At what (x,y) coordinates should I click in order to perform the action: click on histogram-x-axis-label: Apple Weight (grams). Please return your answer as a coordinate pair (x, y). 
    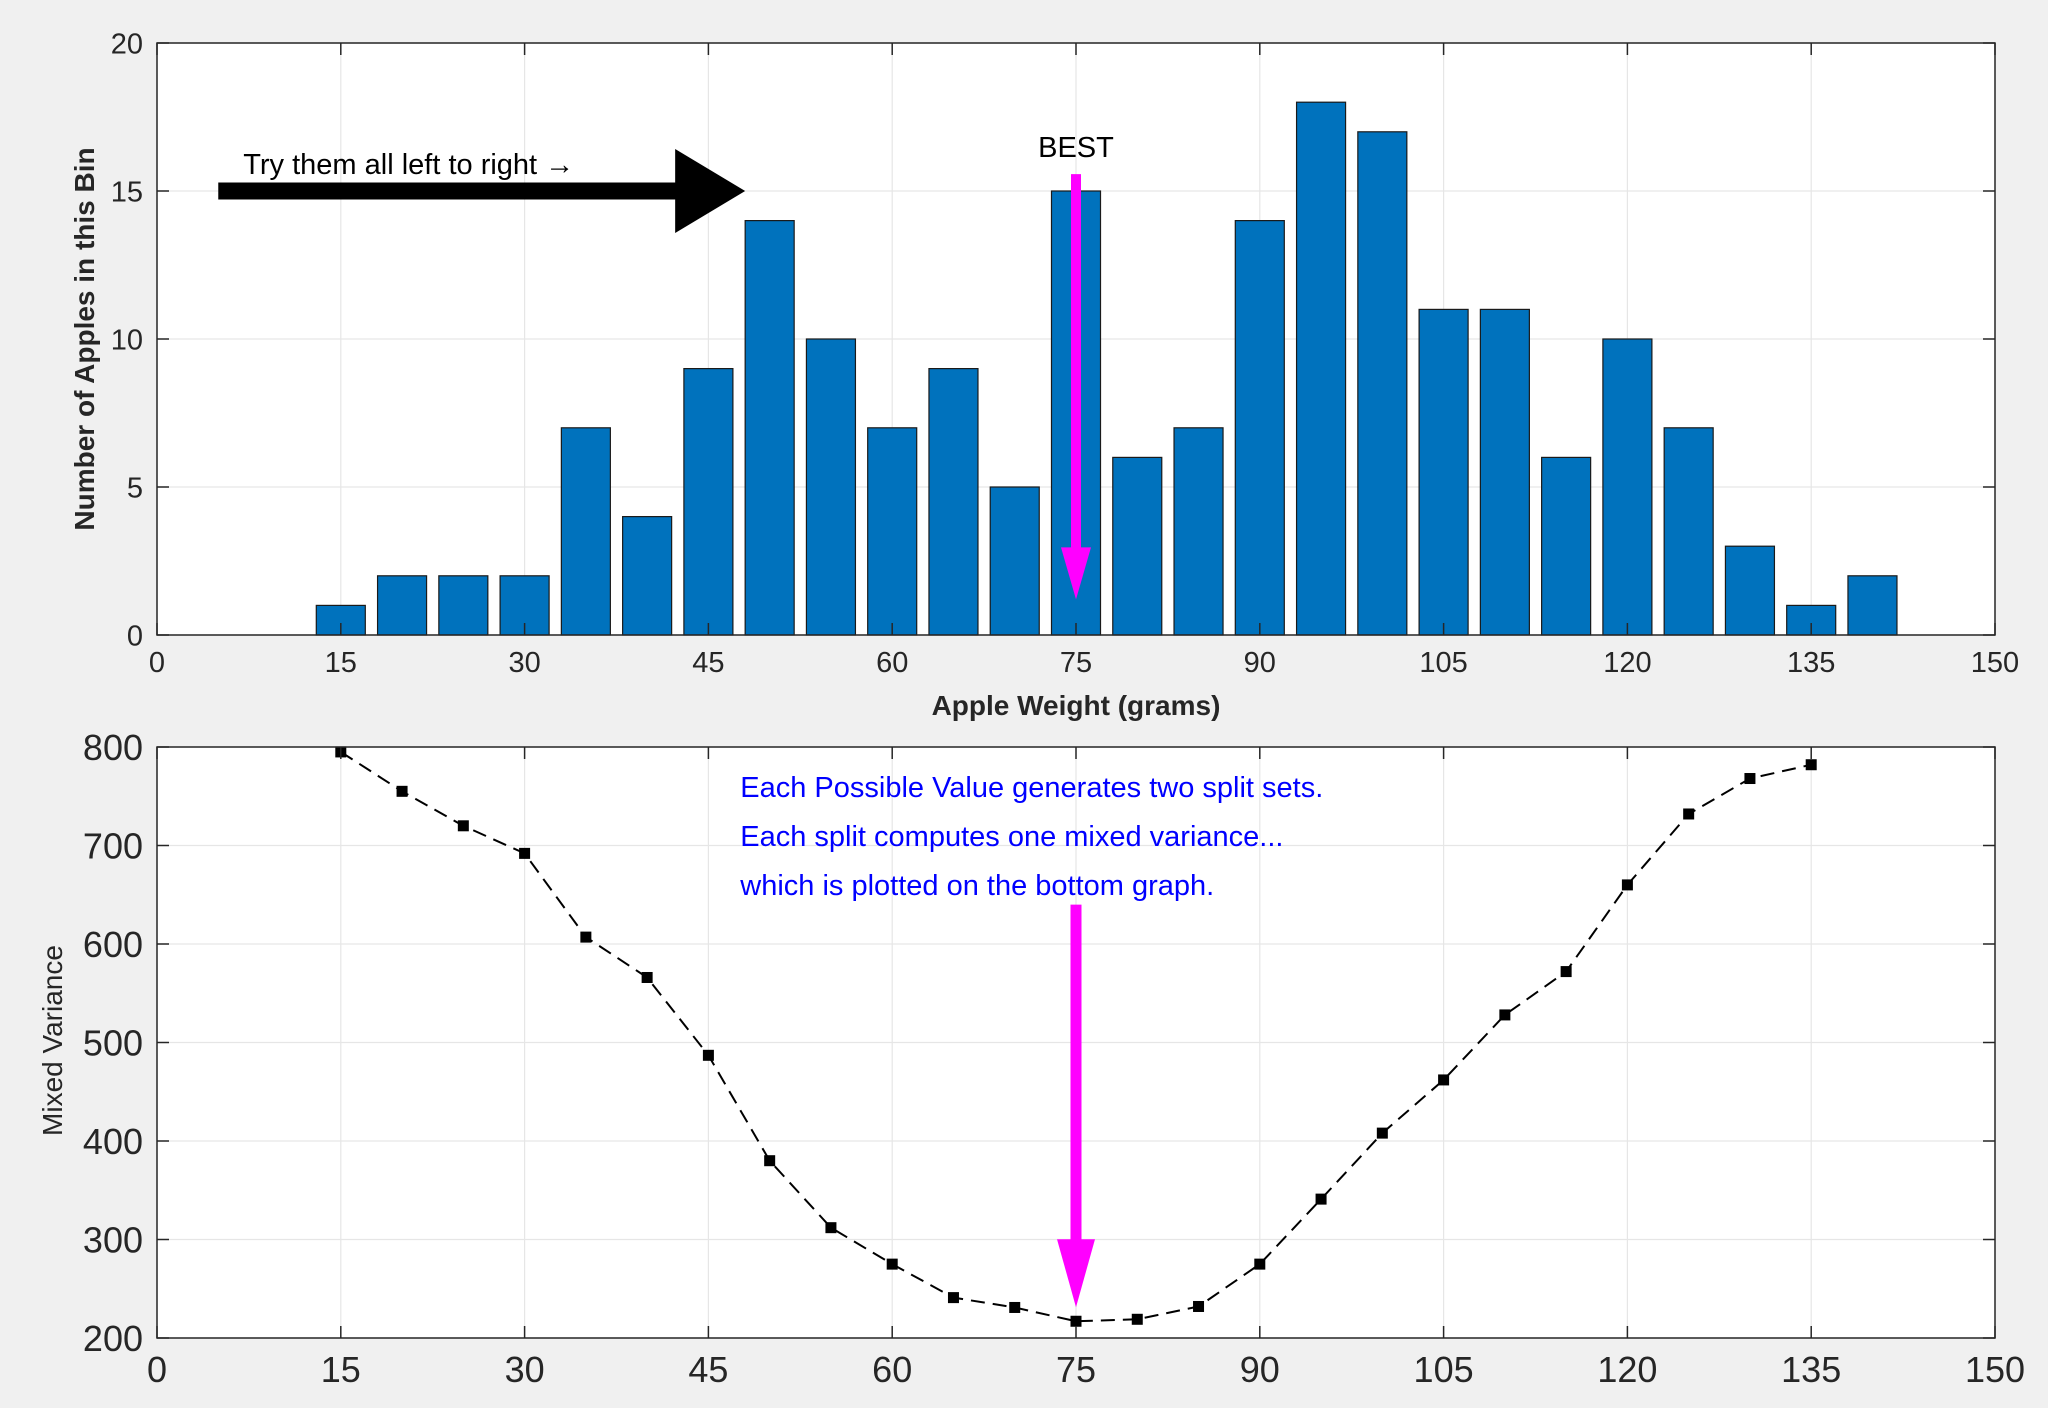
    Looking at the image, I should click on (1076, 705).